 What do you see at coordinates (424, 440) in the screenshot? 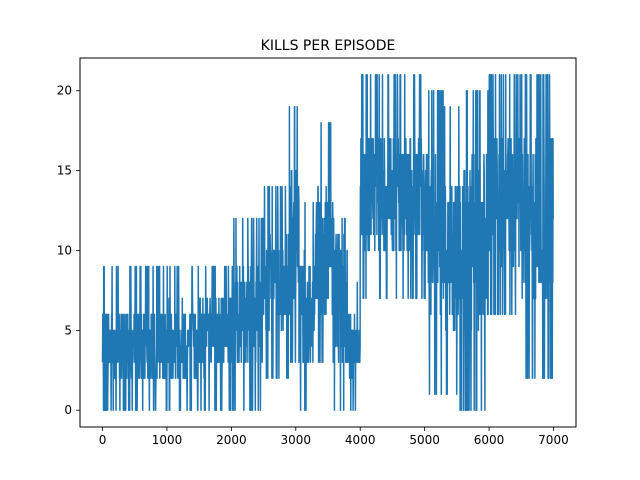
I see `x-tick-label: 5000` at bounding box center [424, 440].